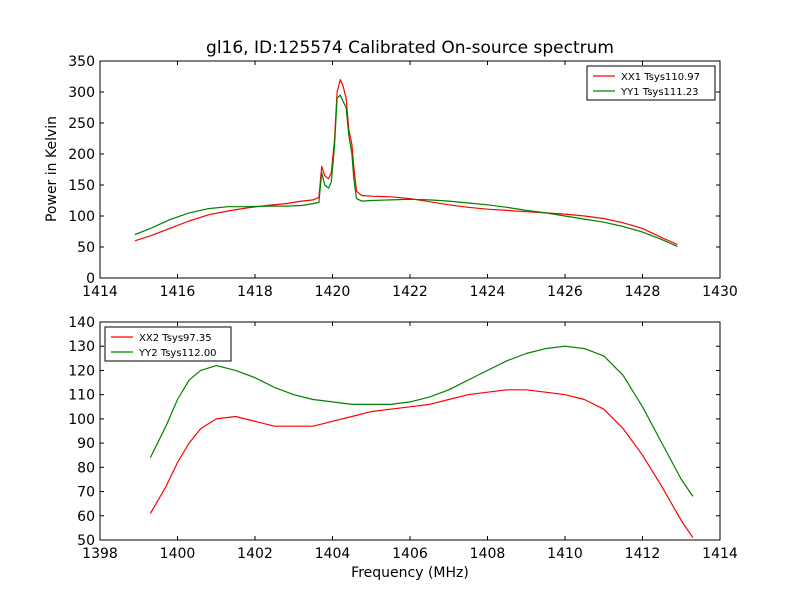  Describe the element at coordinates (660, 77) in the screenshot. I see `top-legend-label-1: XX1 Tsys110.97` at that location.